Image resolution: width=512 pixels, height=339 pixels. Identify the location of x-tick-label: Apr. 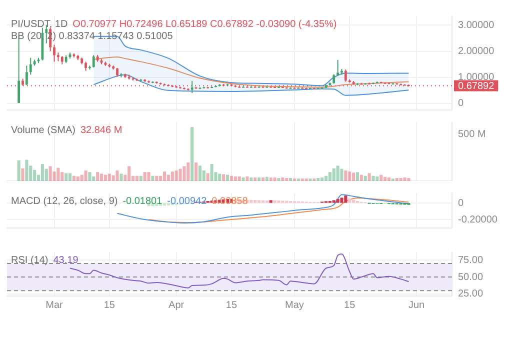
(176, 305).